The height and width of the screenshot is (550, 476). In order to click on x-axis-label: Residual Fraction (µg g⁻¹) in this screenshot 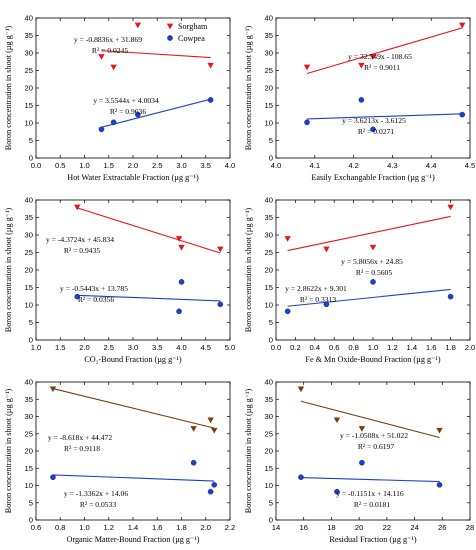, I will do `click(372, 539)`.